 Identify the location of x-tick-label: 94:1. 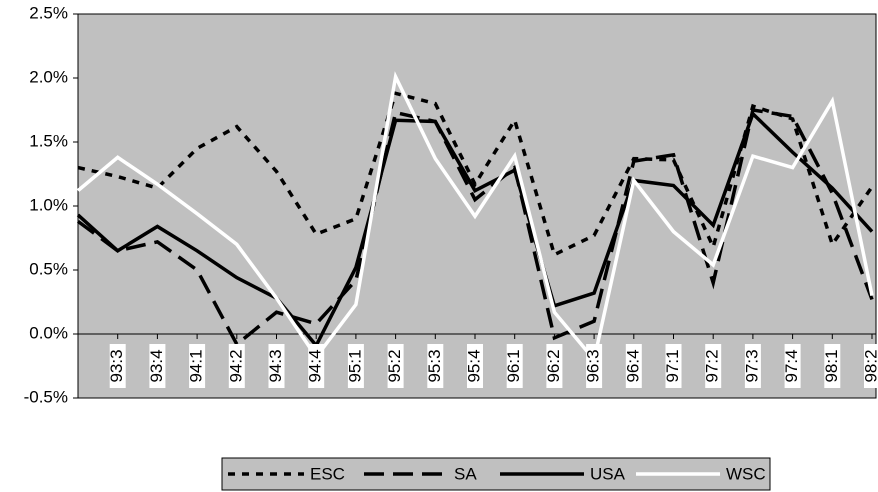
(196, 365).